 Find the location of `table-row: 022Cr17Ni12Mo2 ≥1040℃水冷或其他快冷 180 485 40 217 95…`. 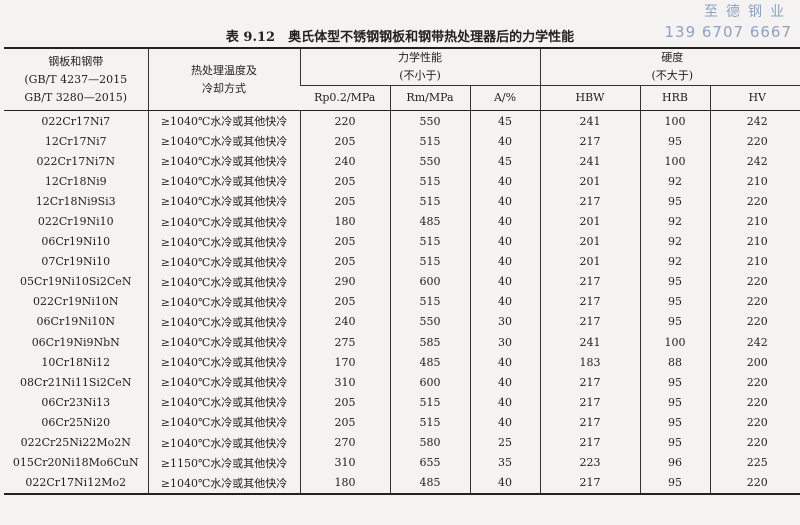

table-row: 022Cr17Ni12Mo2 ≥1040℃水冷或其他快冷 180 485 40 217 95… is located at coordinates (402, 483).